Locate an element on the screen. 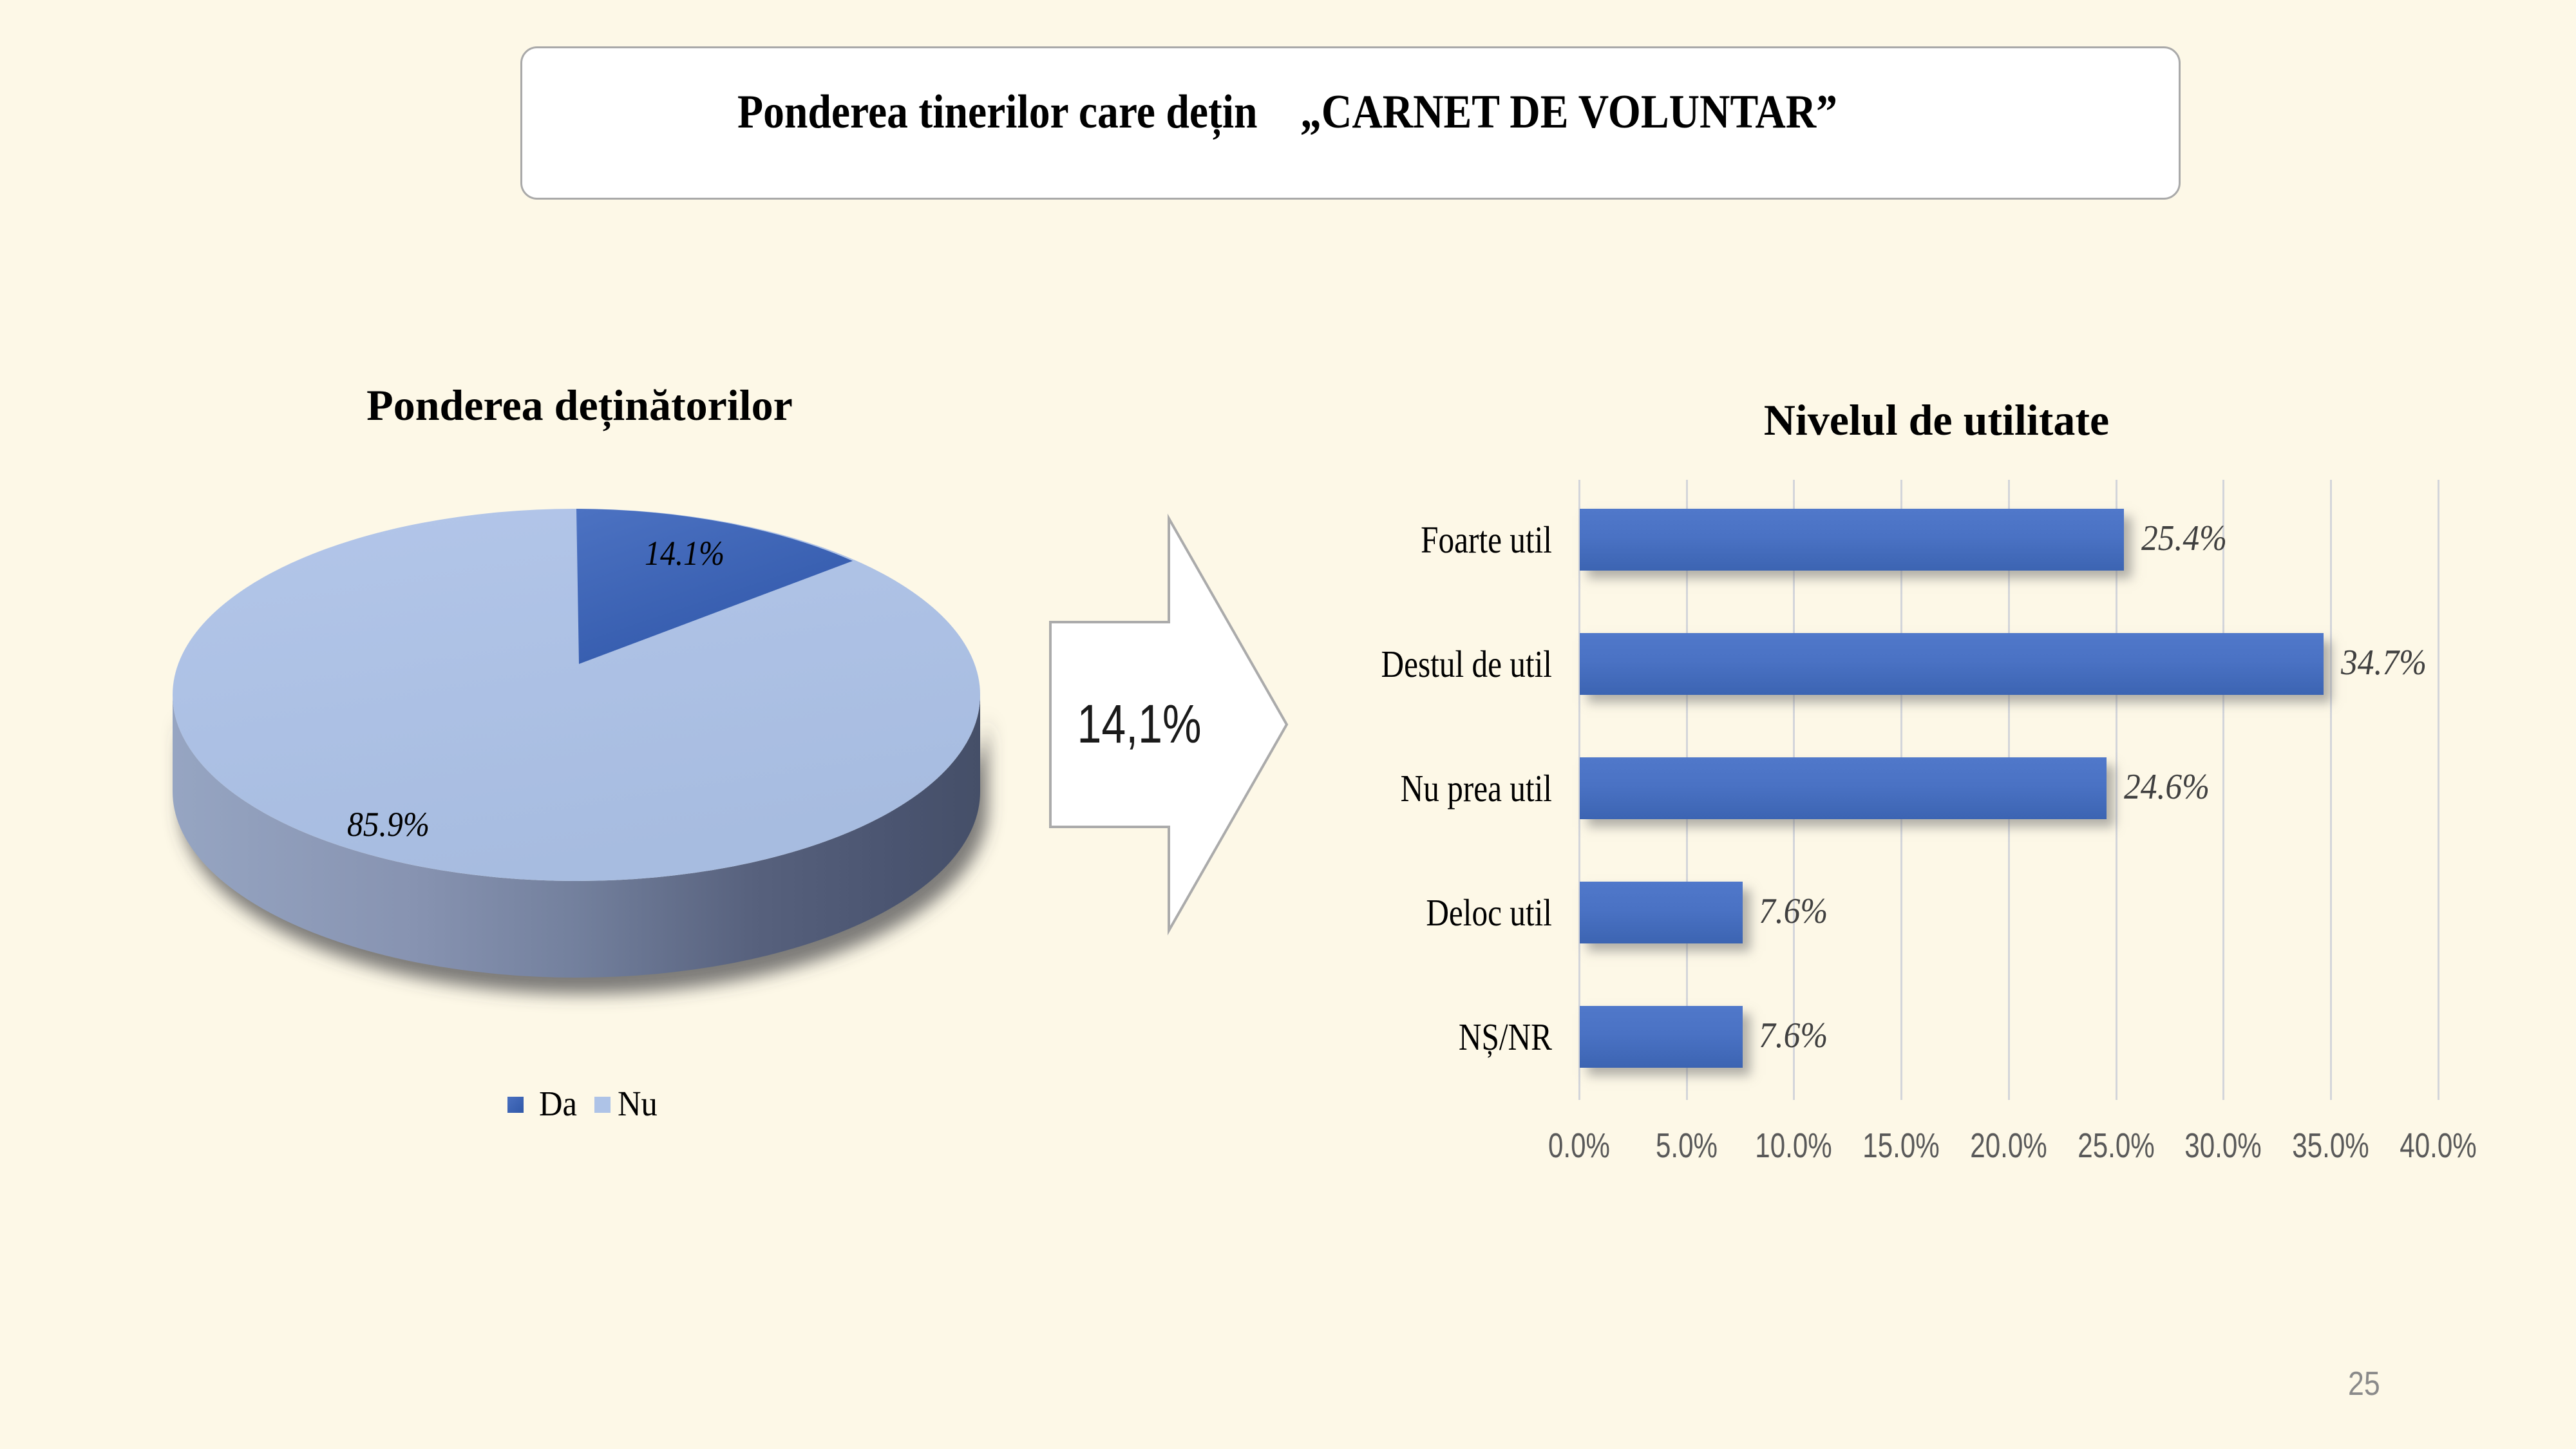 The height and width of the screenshot is (1449, 2576). svg-text: 14.1% is located at coordinates (684, 554).